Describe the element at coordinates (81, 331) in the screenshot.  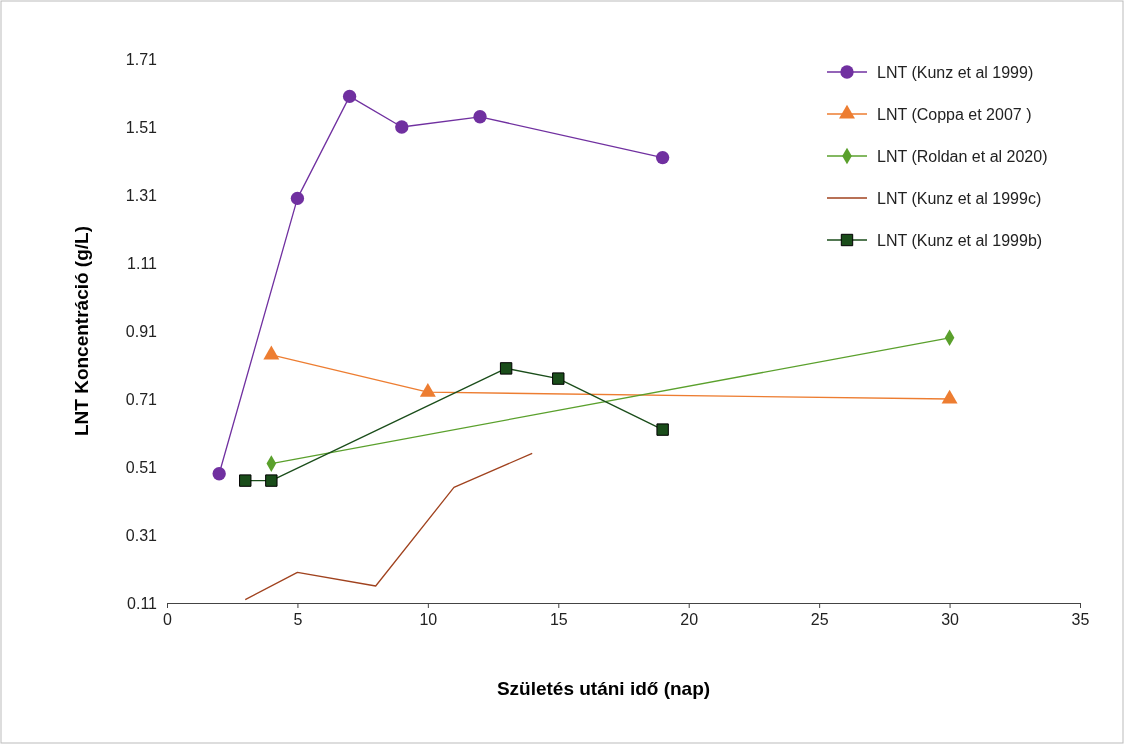
I see `y-axis-title: LNT Koncentráció (g/L)` at that location.